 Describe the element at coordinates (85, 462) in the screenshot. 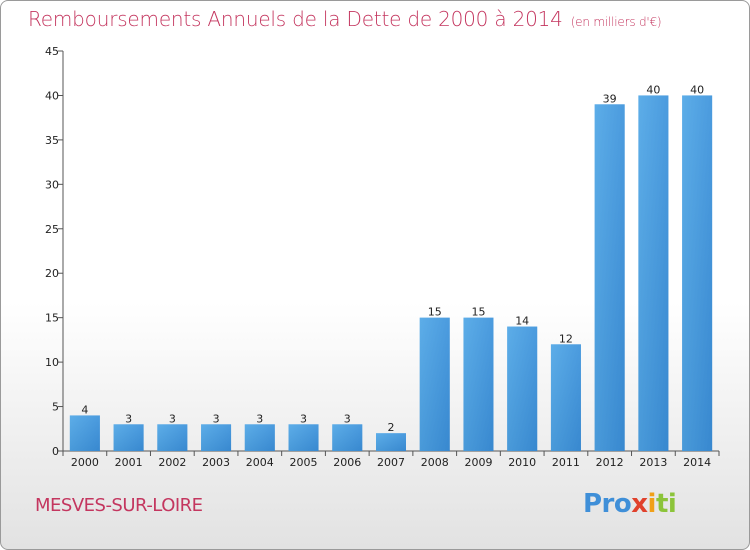

I see `x-tick-label: 2000` at that location.